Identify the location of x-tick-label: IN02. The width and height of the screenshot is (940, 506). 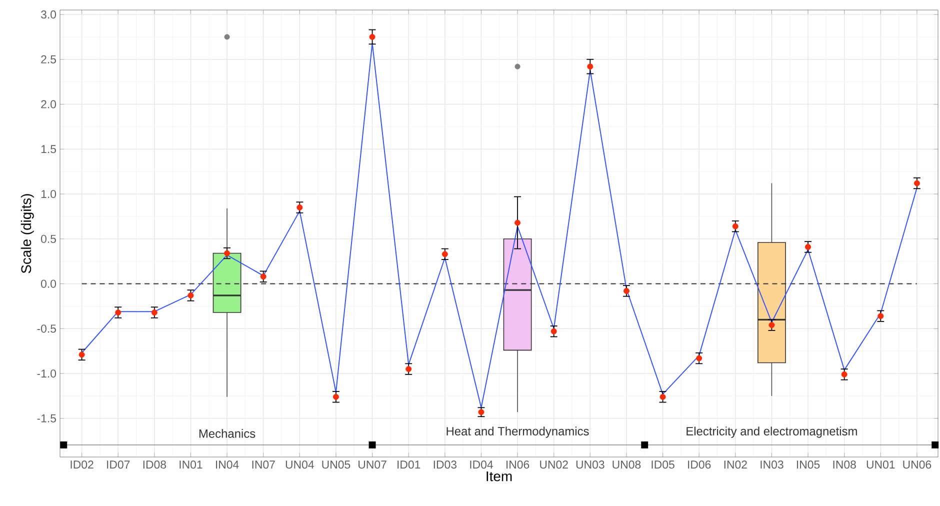
(735, 464).